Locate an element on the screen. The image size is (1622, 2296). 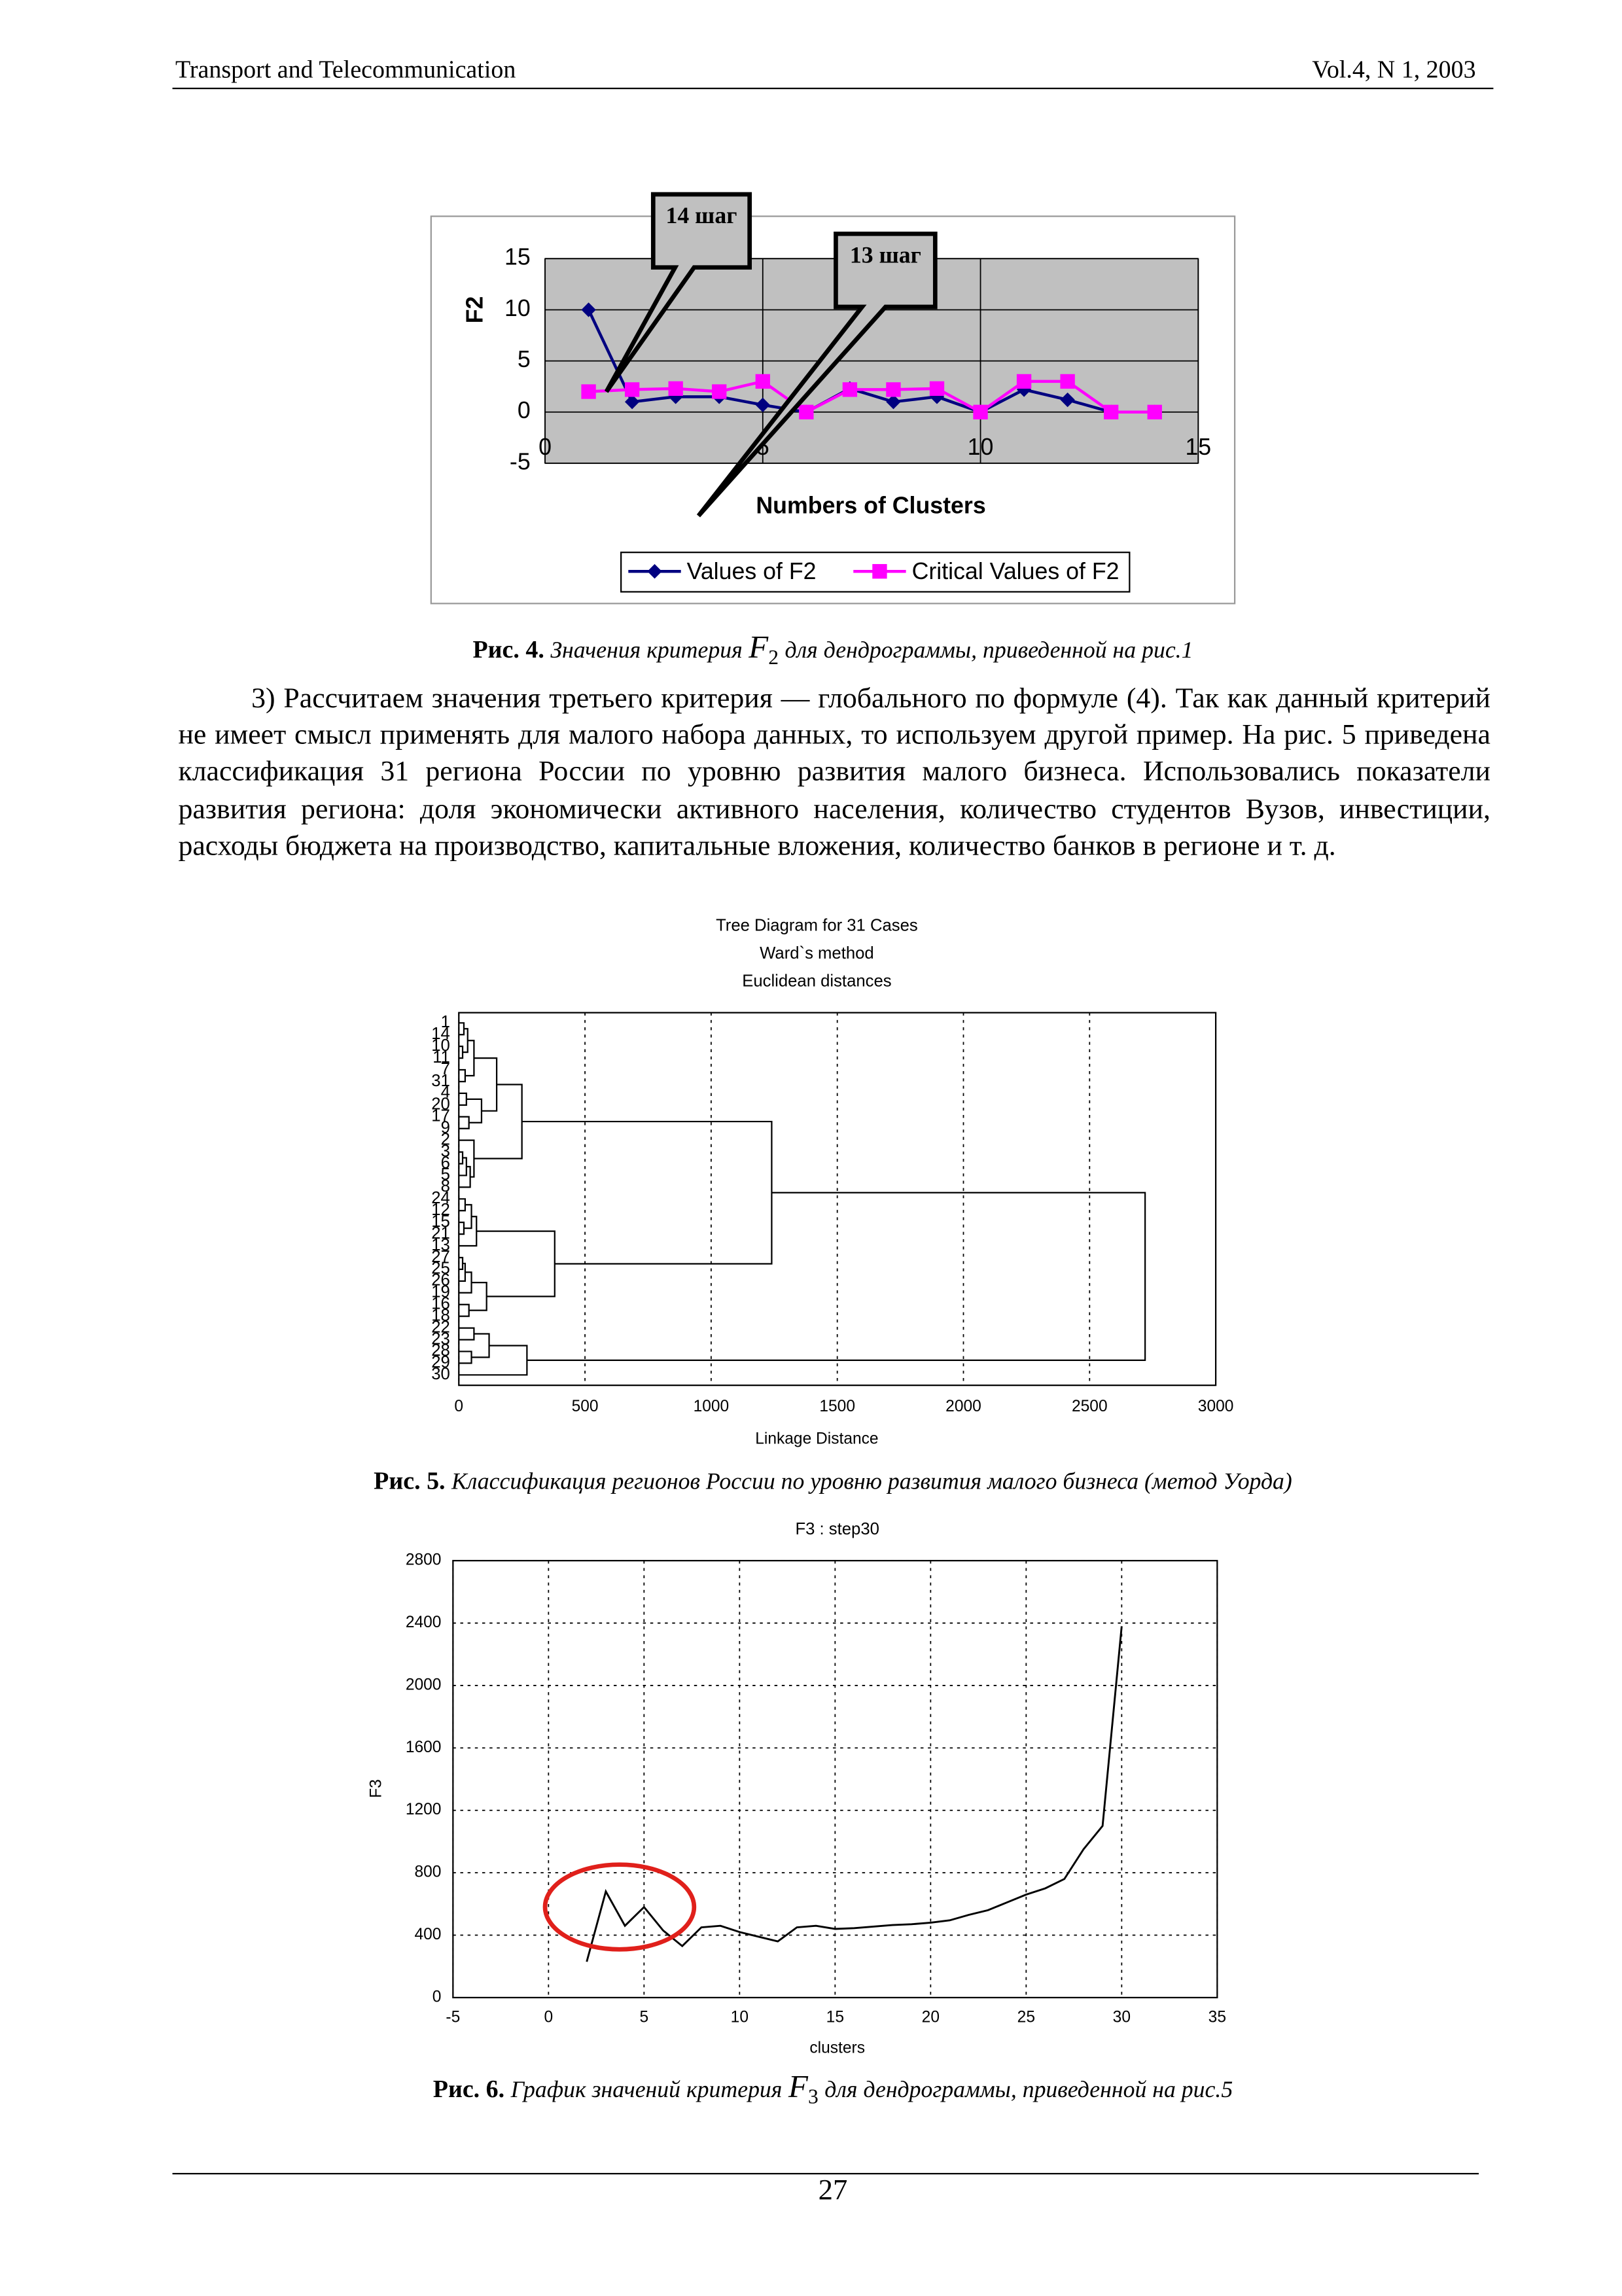
x-tick-label: -5 is located at coordinates (453, 2017).